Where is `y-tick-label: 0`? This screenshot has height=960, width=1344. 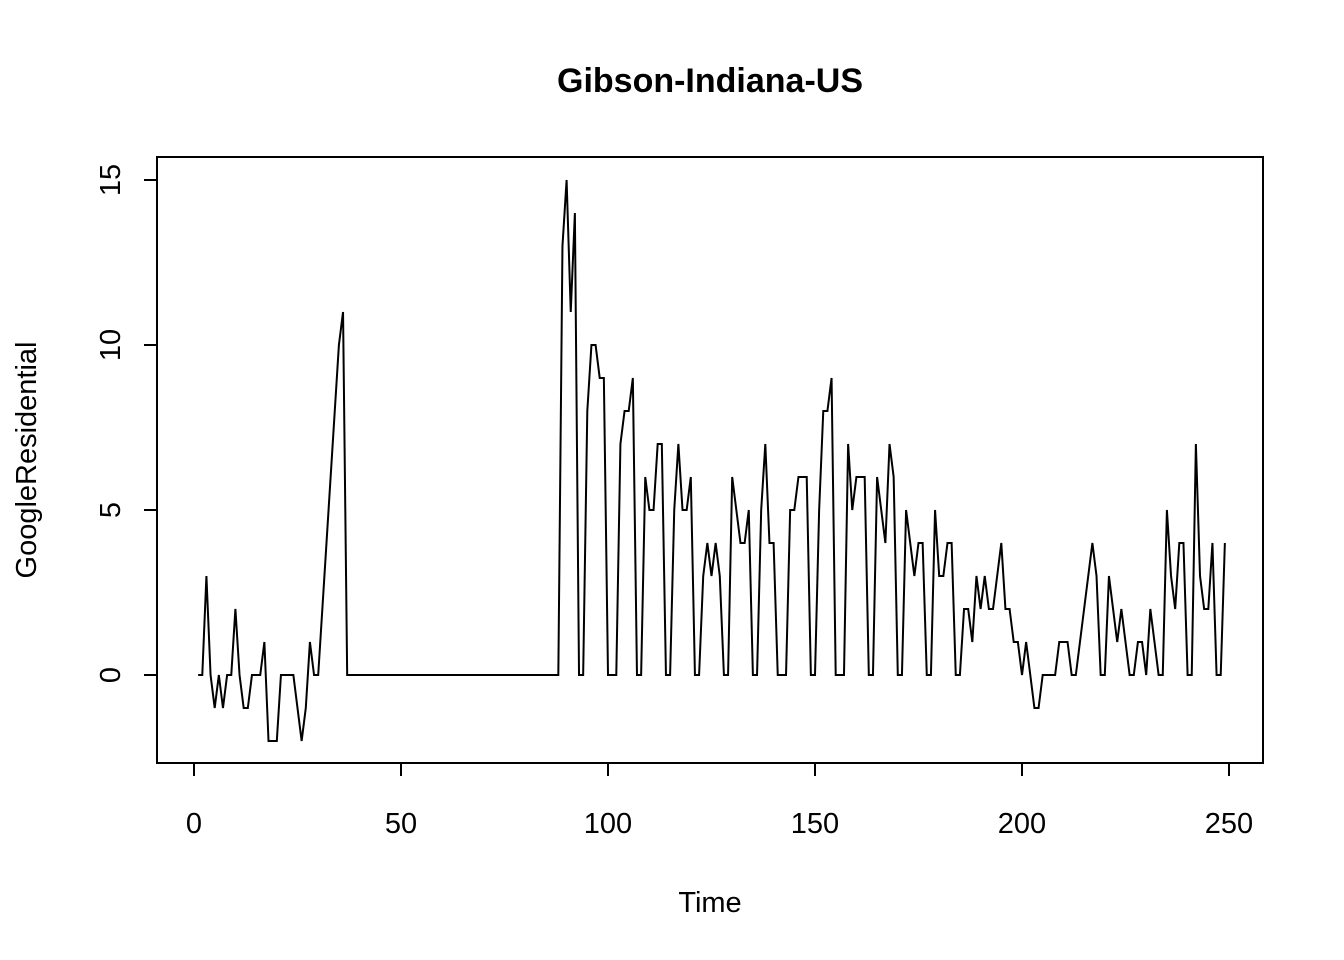
y-tick-label: 0 is located at coordinates (111, 675).